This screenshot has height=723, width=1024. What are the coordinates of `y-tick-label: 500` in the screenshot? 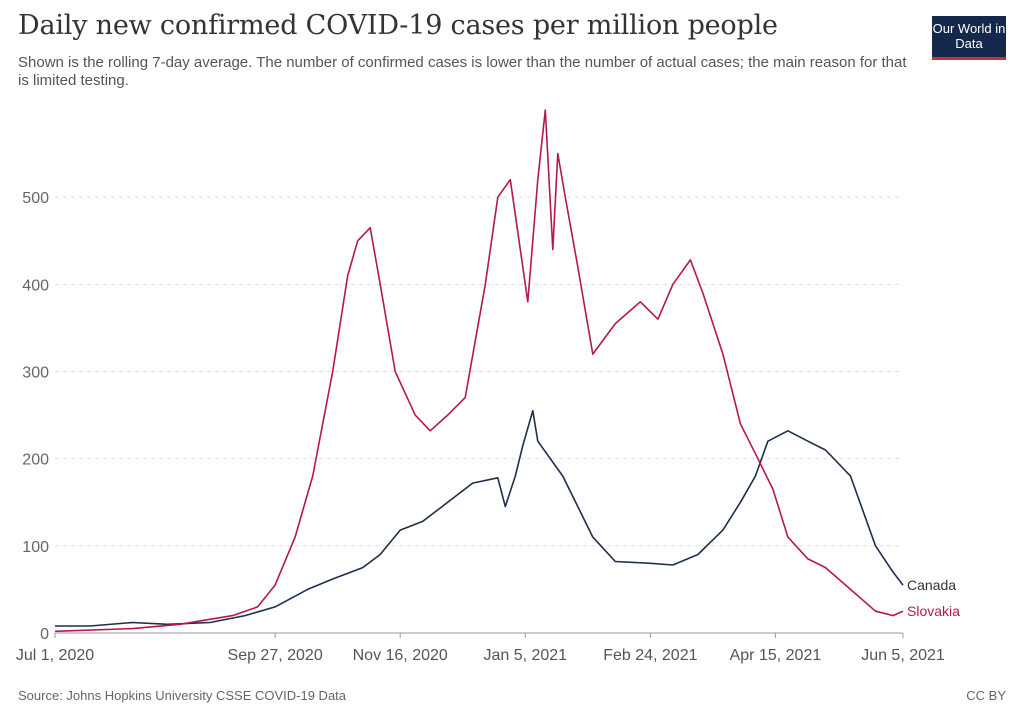 It's located at (35, 198).